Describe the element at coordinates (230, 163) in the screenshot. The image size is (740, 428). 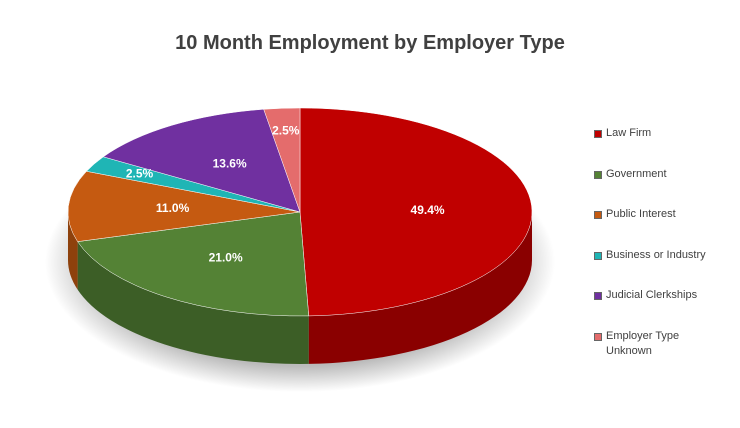
I see `data-label: 13.6%` at that location.